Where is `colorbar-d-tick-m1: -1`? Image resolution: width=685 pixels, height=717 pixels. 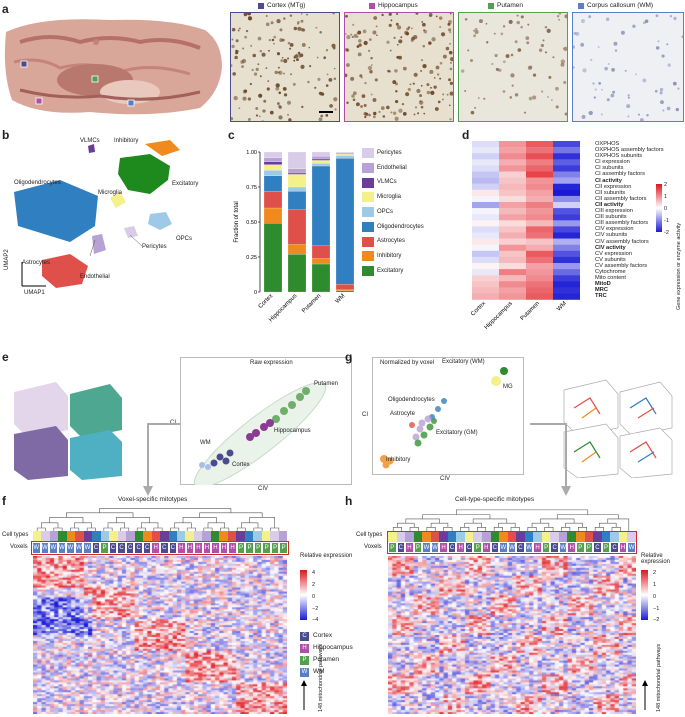
colorbar-d-tick-m1: -1 is located at coordinates (666, 221).